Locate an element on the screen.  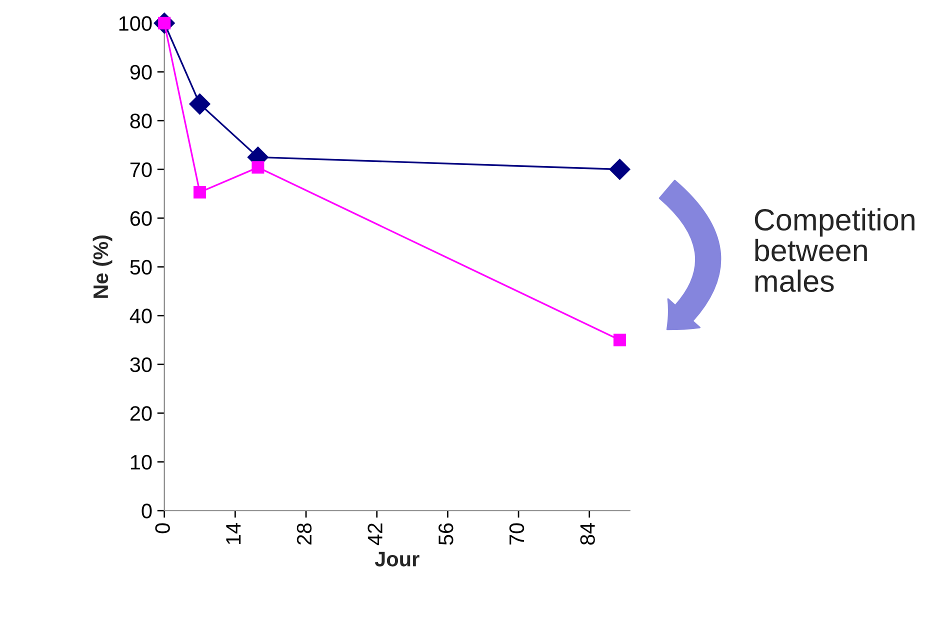
x-tick-label: 56 is located at coordinates (446, 534).